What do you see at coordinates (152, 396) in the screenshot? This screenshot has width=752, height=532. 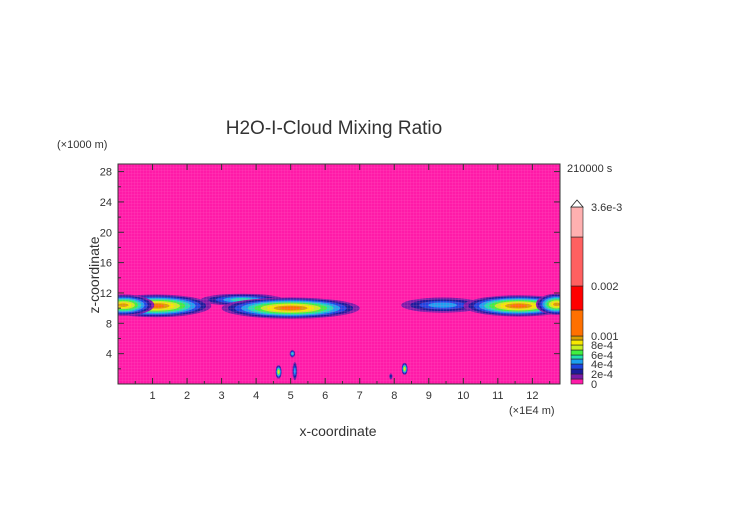 I see `x-tick-label: 1` at bounding box center [152, 396].